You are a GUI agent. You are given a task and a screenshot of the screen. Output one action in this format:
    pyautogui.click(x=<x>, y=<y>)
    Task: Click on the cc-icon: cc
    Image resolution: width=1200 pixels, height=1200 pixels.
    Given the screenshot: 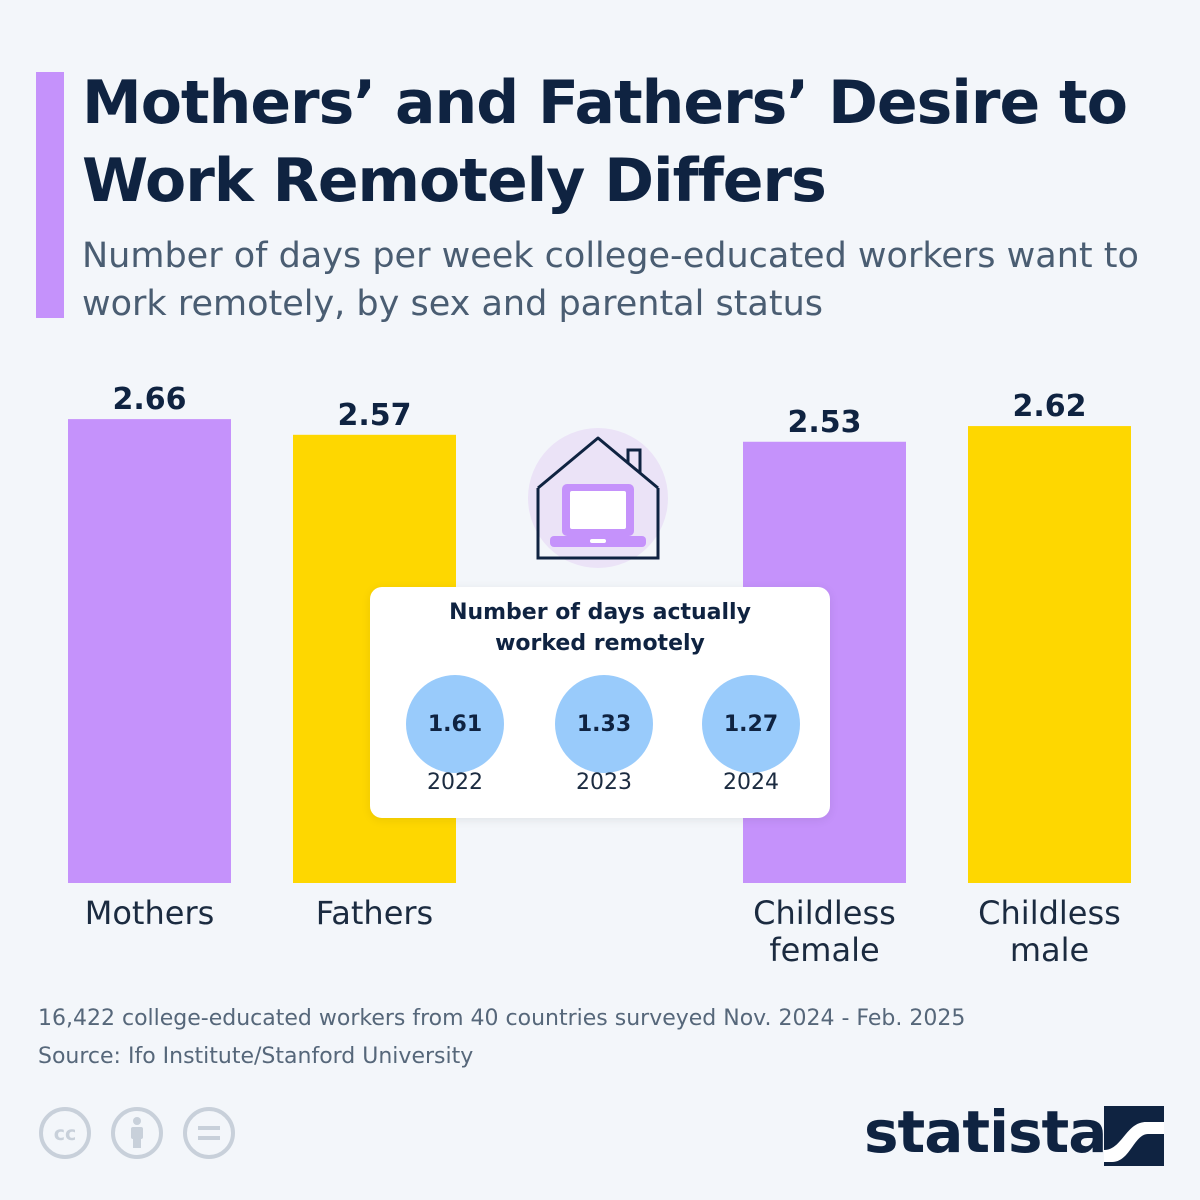 What is the action you would take?
    pyautogui.click(x=65, y=1133)
    